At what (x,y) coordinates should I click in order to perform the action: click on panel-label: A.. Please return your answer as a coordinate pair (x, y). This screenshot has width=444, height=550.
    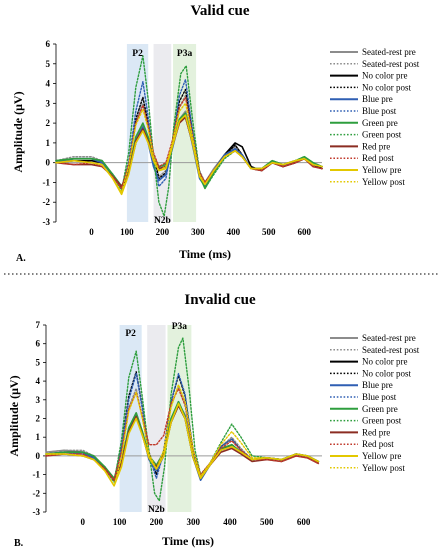
    Looking at the image, I should click on (21, 258).